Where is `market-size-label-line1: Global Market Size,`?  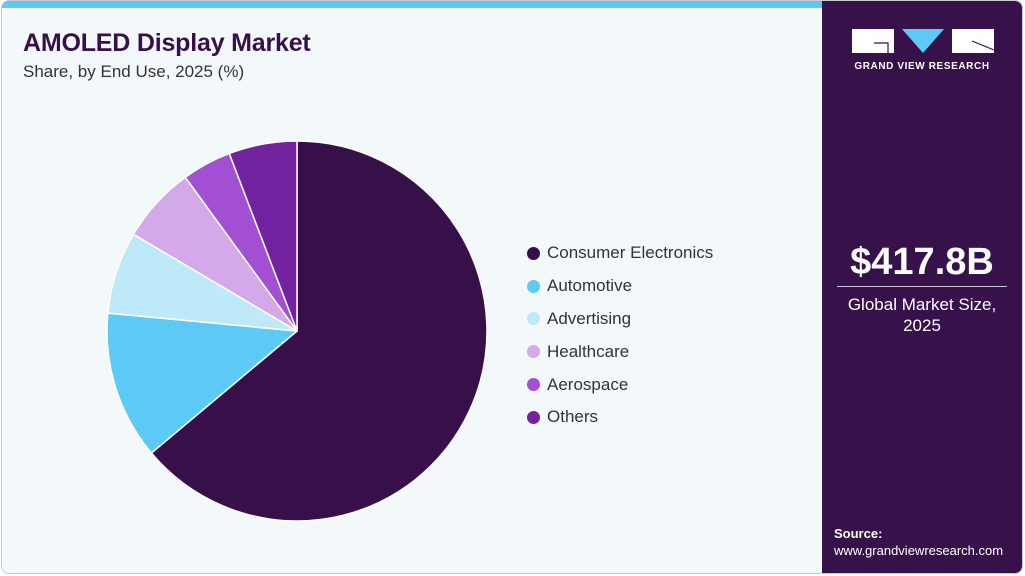 market-size-label-line1: Global Market Size, is located at coordinates (922, 304).